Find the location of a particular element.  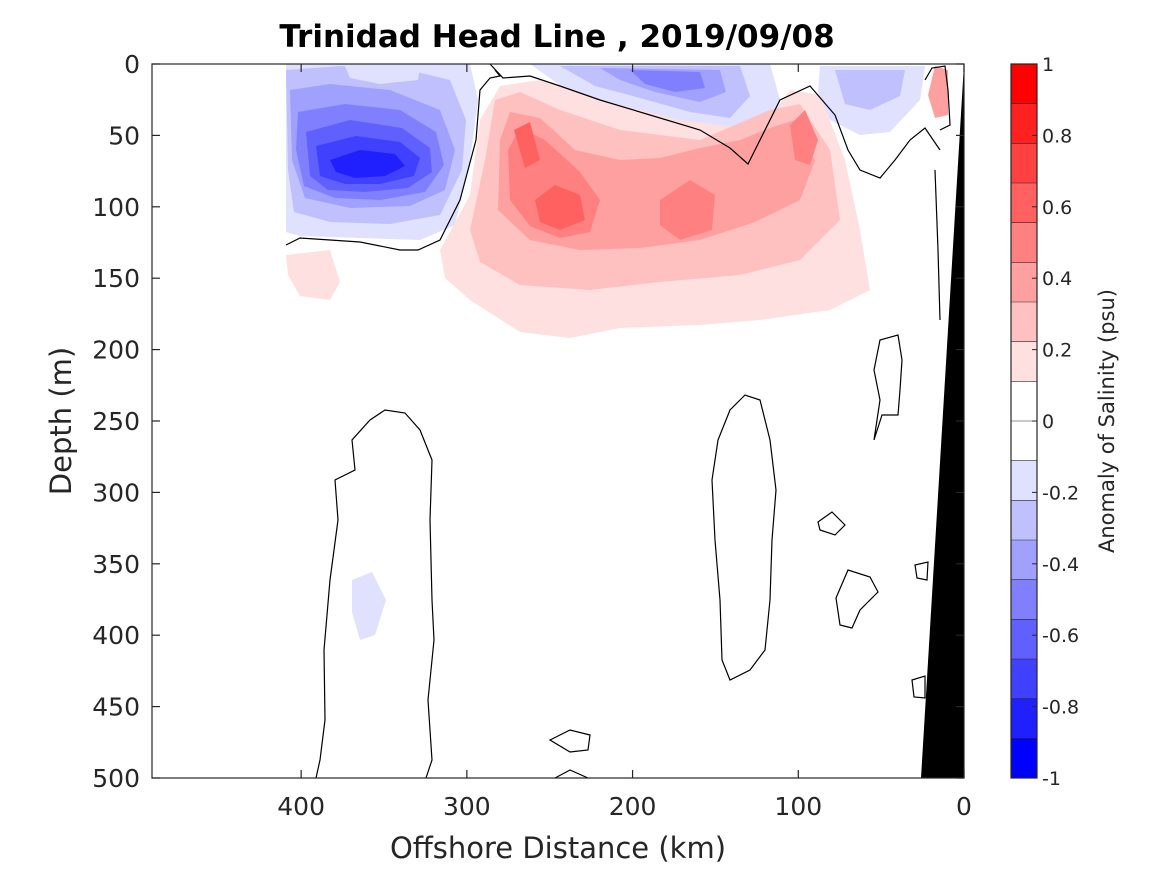

zero-contour-blob5 is located at coordinates (571, 773).